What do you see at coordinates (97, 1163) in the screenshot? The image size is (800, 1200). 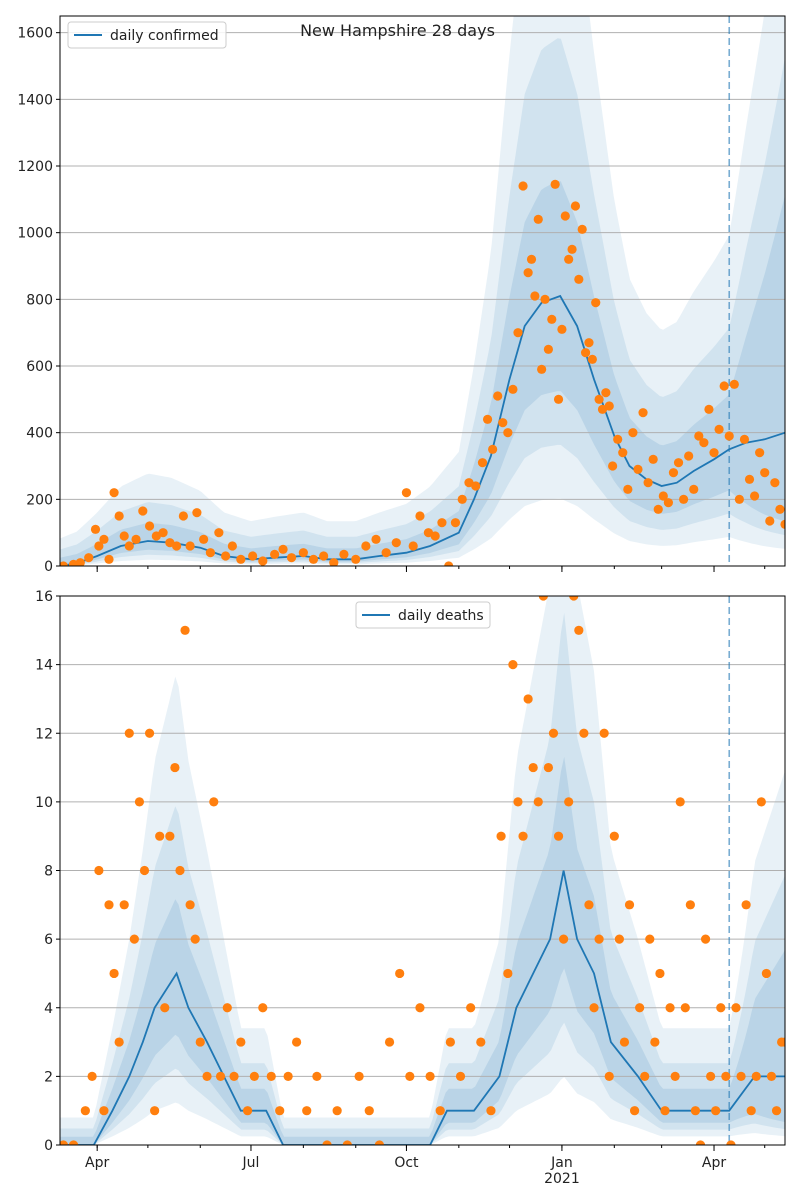 I see `xtick-label: Apr` at bounding box center [97, 1163].